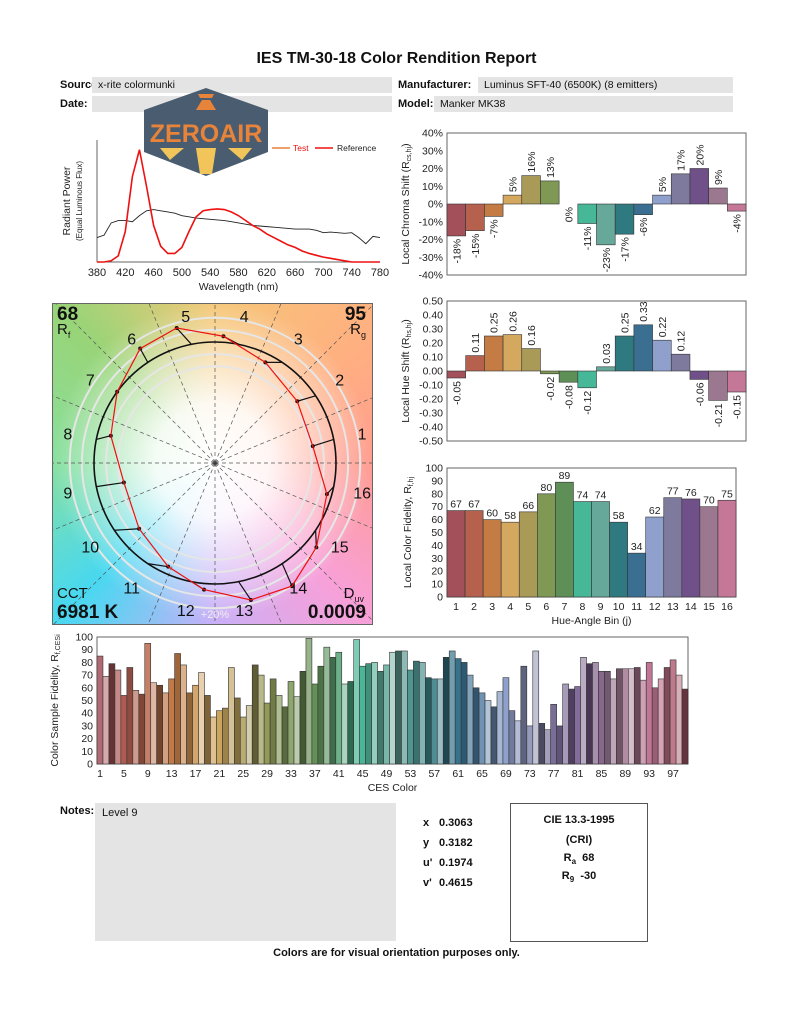 The width and height of the screenshot is (793, 1024). What do you see at coordinates (79, 201) in the screenshot?
I see `y-axis-sublabel: (Equal Luminous Flux)` at bounding box center [79, 201].